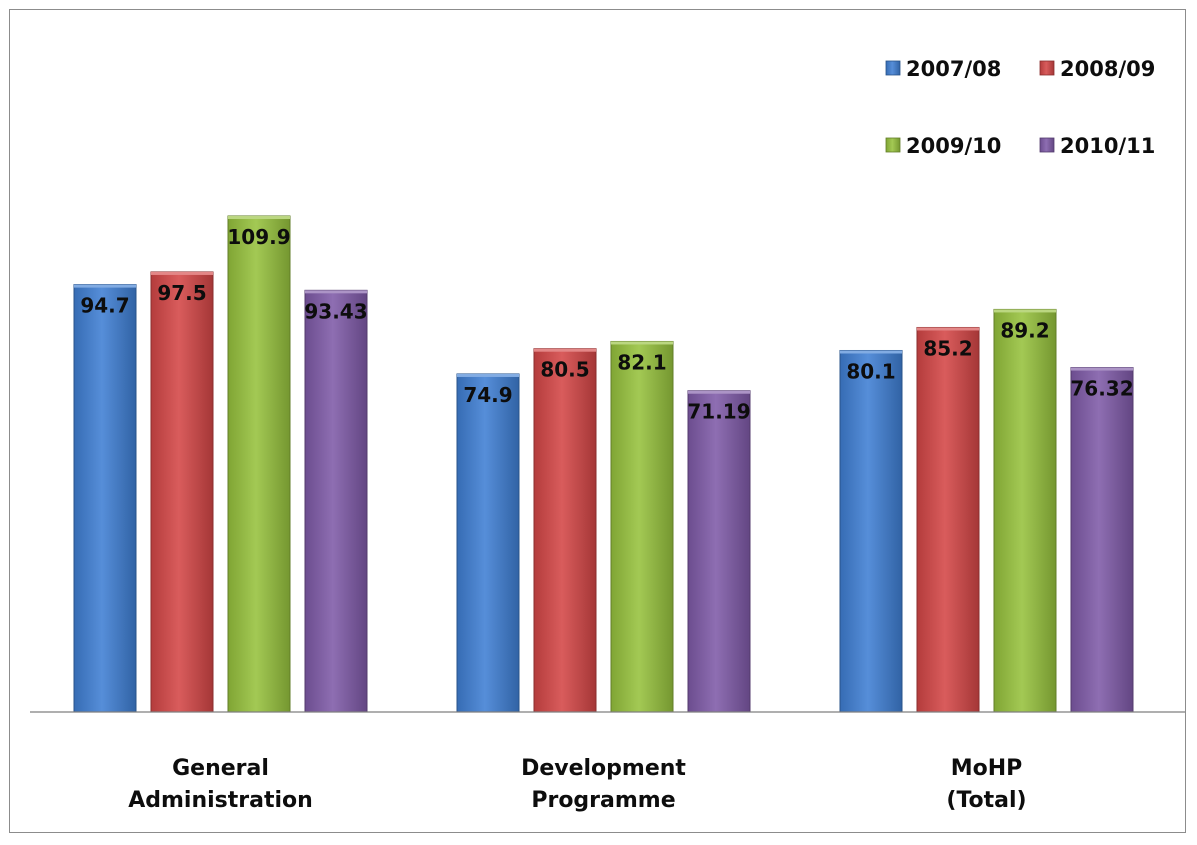  What do you see at coordinates (953, 69) in the screenshot?
I see `legend-entry-label: 2007/08` at bounding box center [953, 69].